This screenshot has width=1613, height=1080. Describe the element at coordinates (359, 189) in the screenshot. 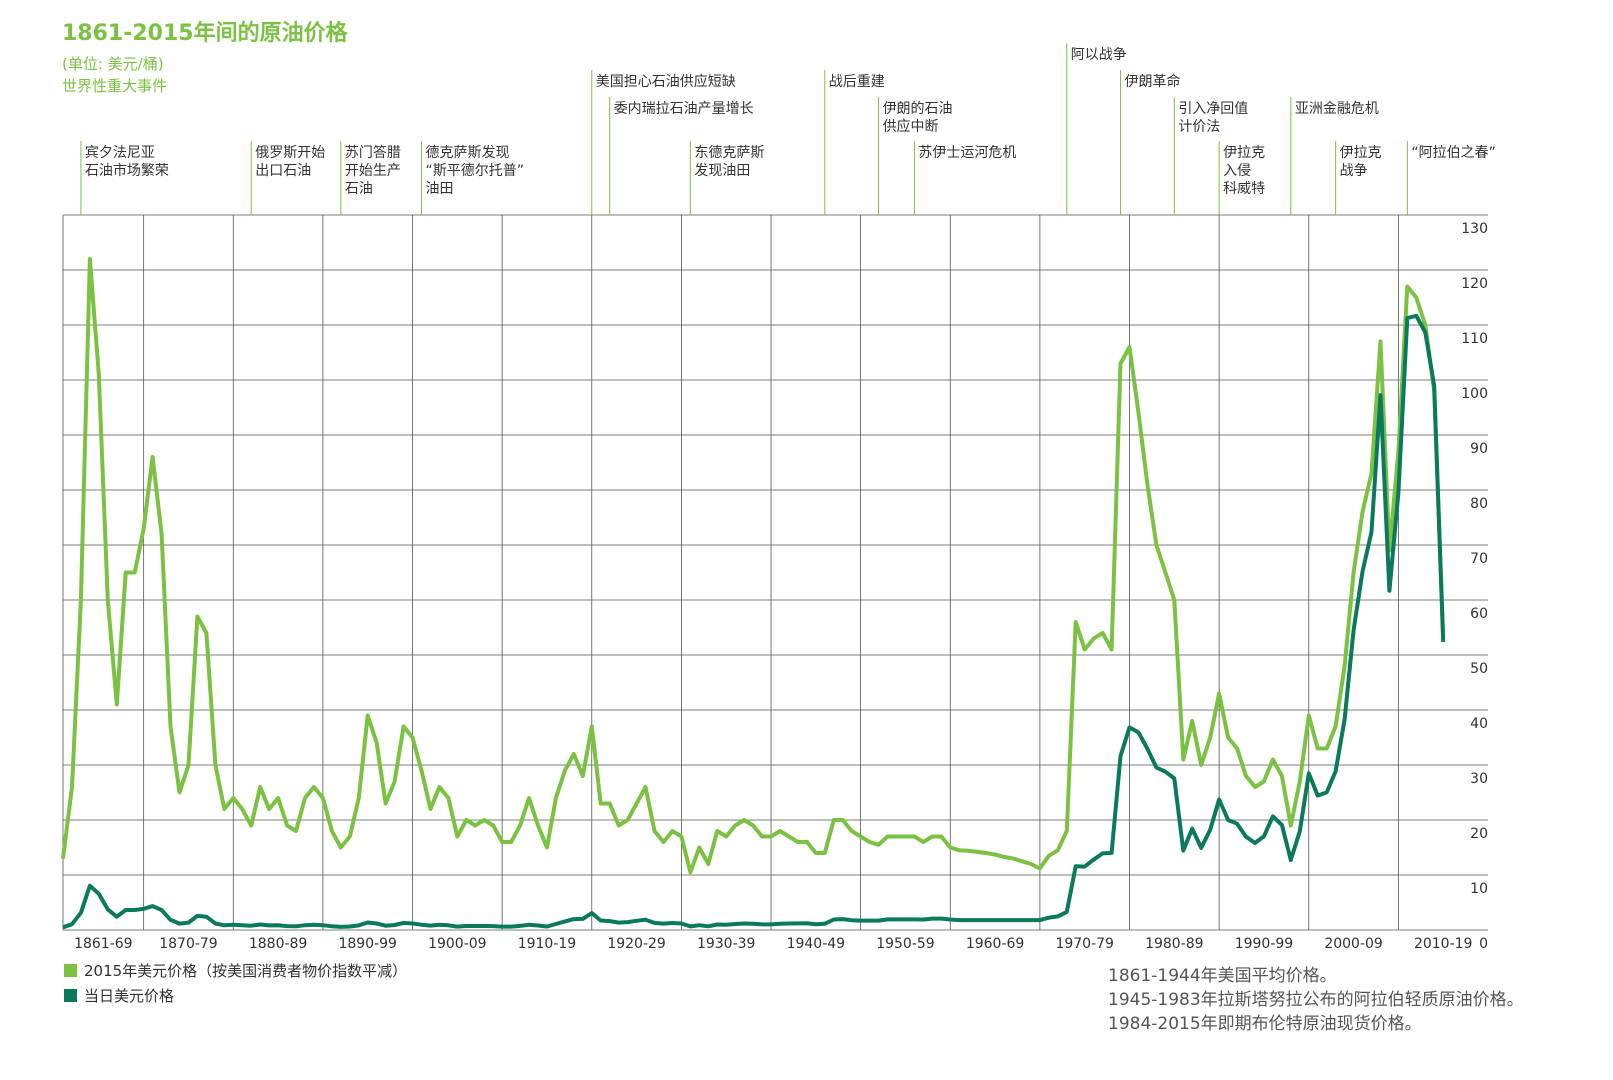

I see `event-label: 石油` at that location.